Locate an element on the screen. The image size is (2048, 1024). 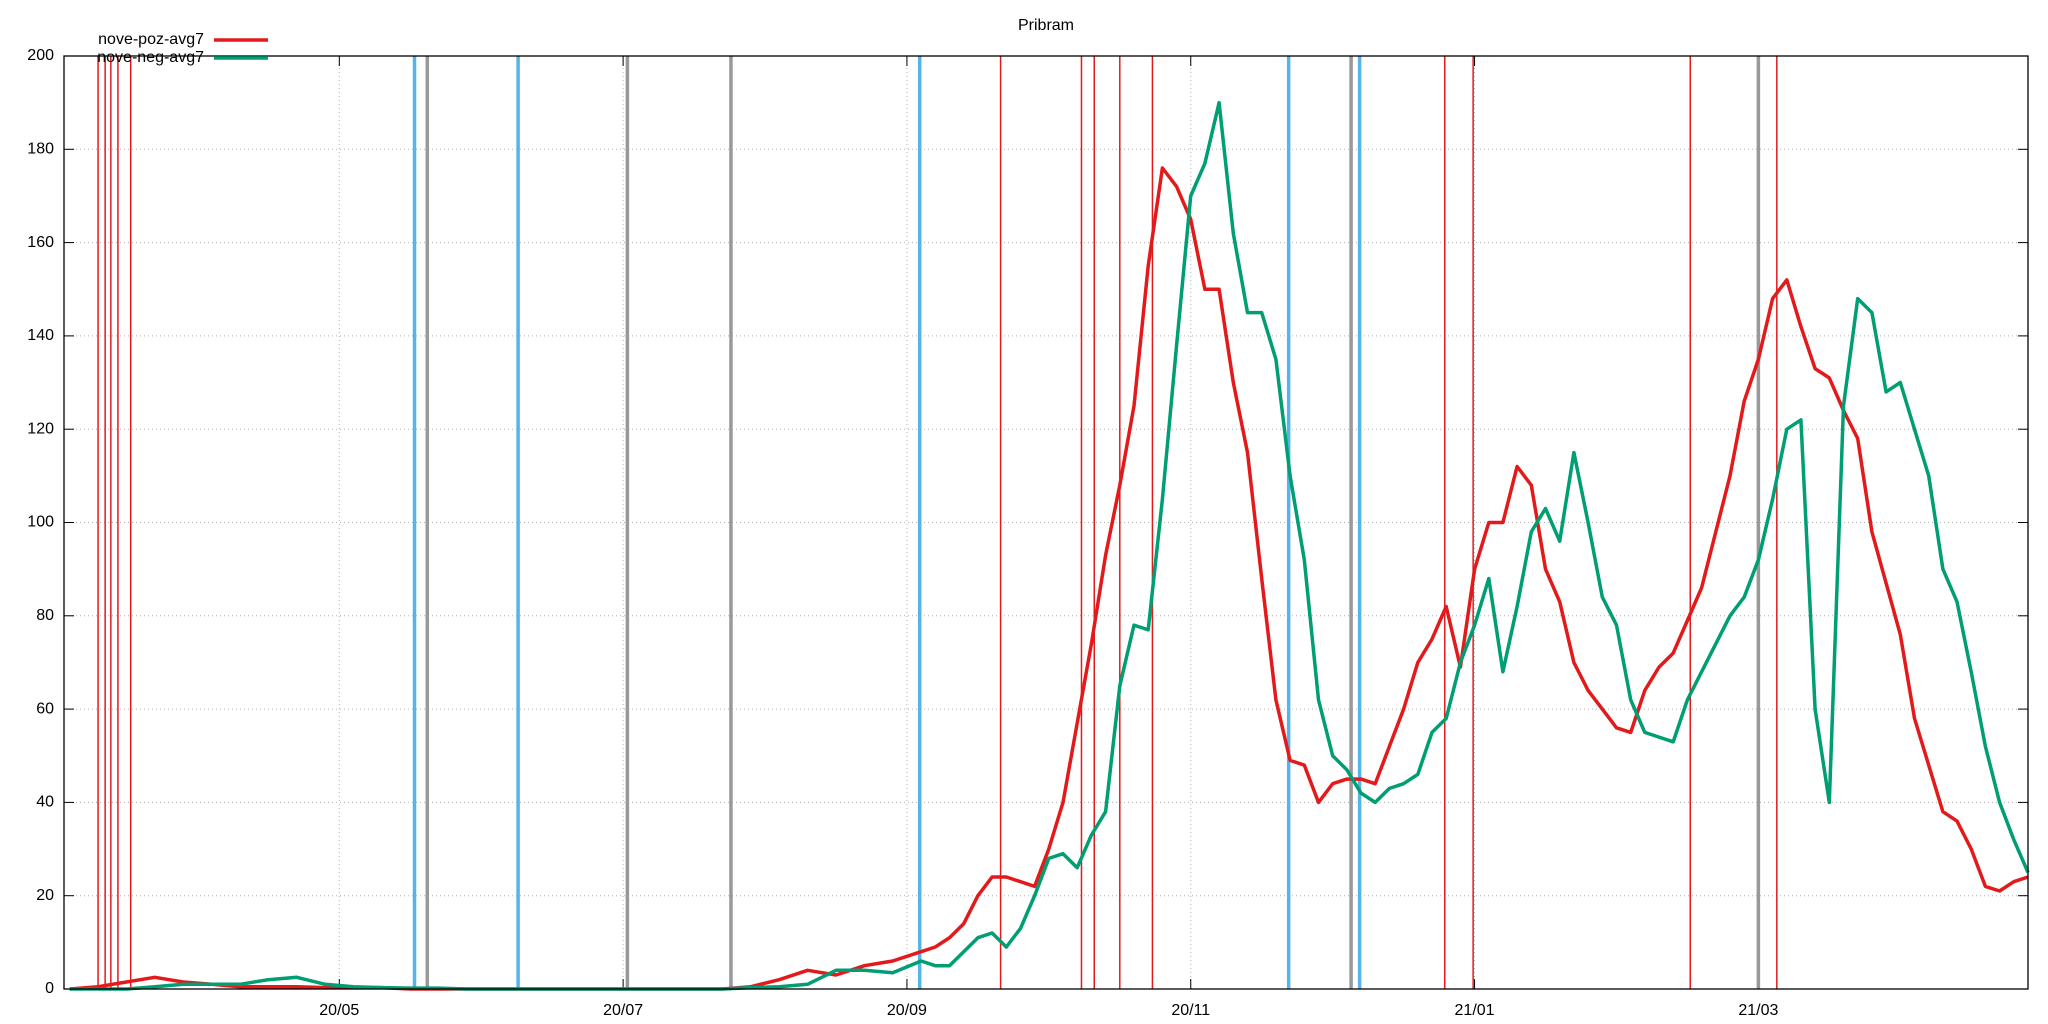
y-tick-label: 160 is located at coordinates (40, 242).